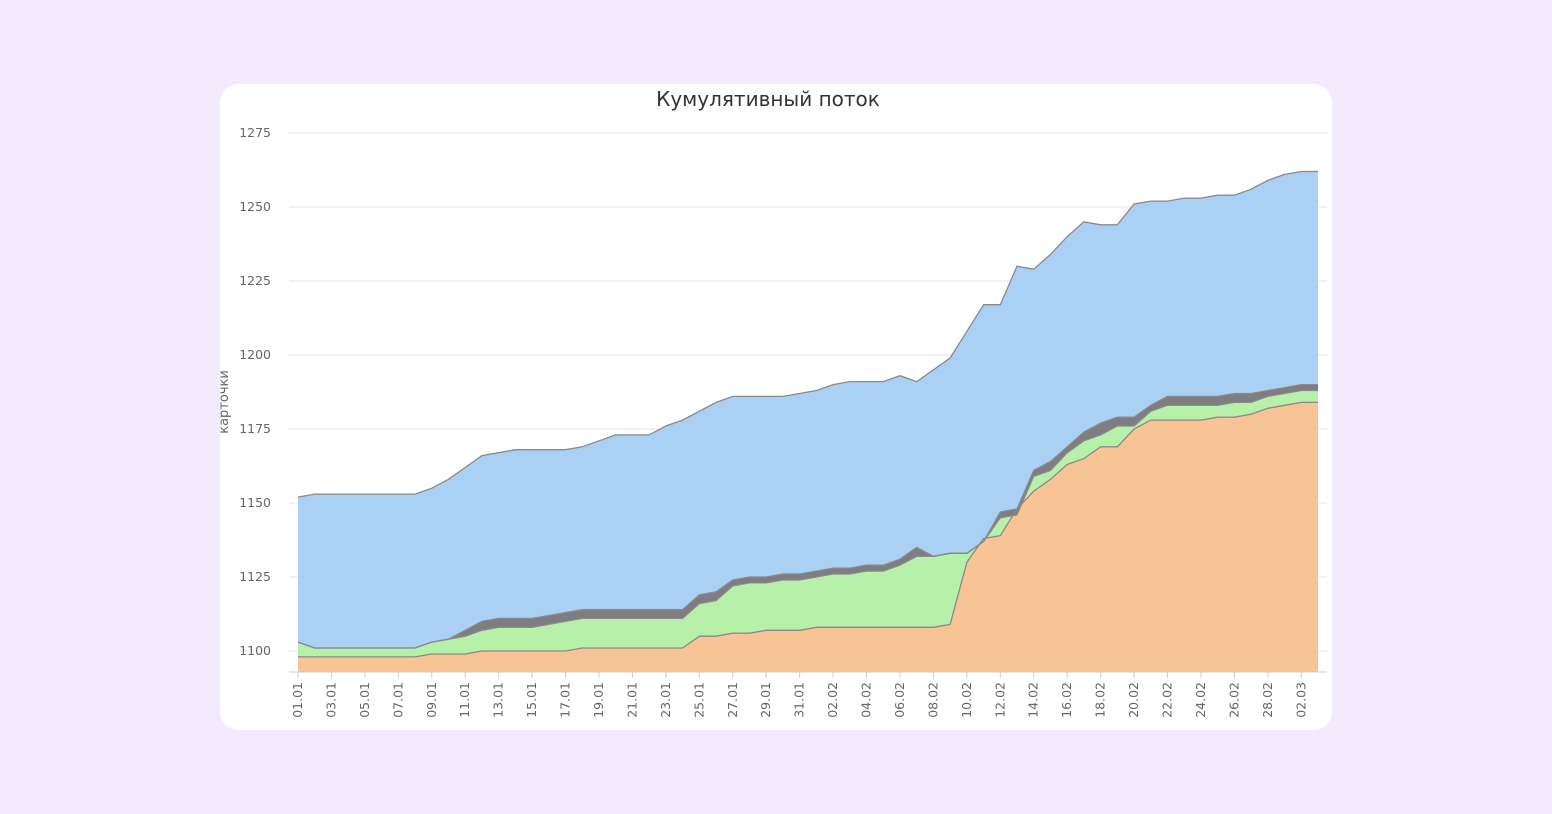  I want to click on x-tick-label: 28.02, so click(1267, 700).